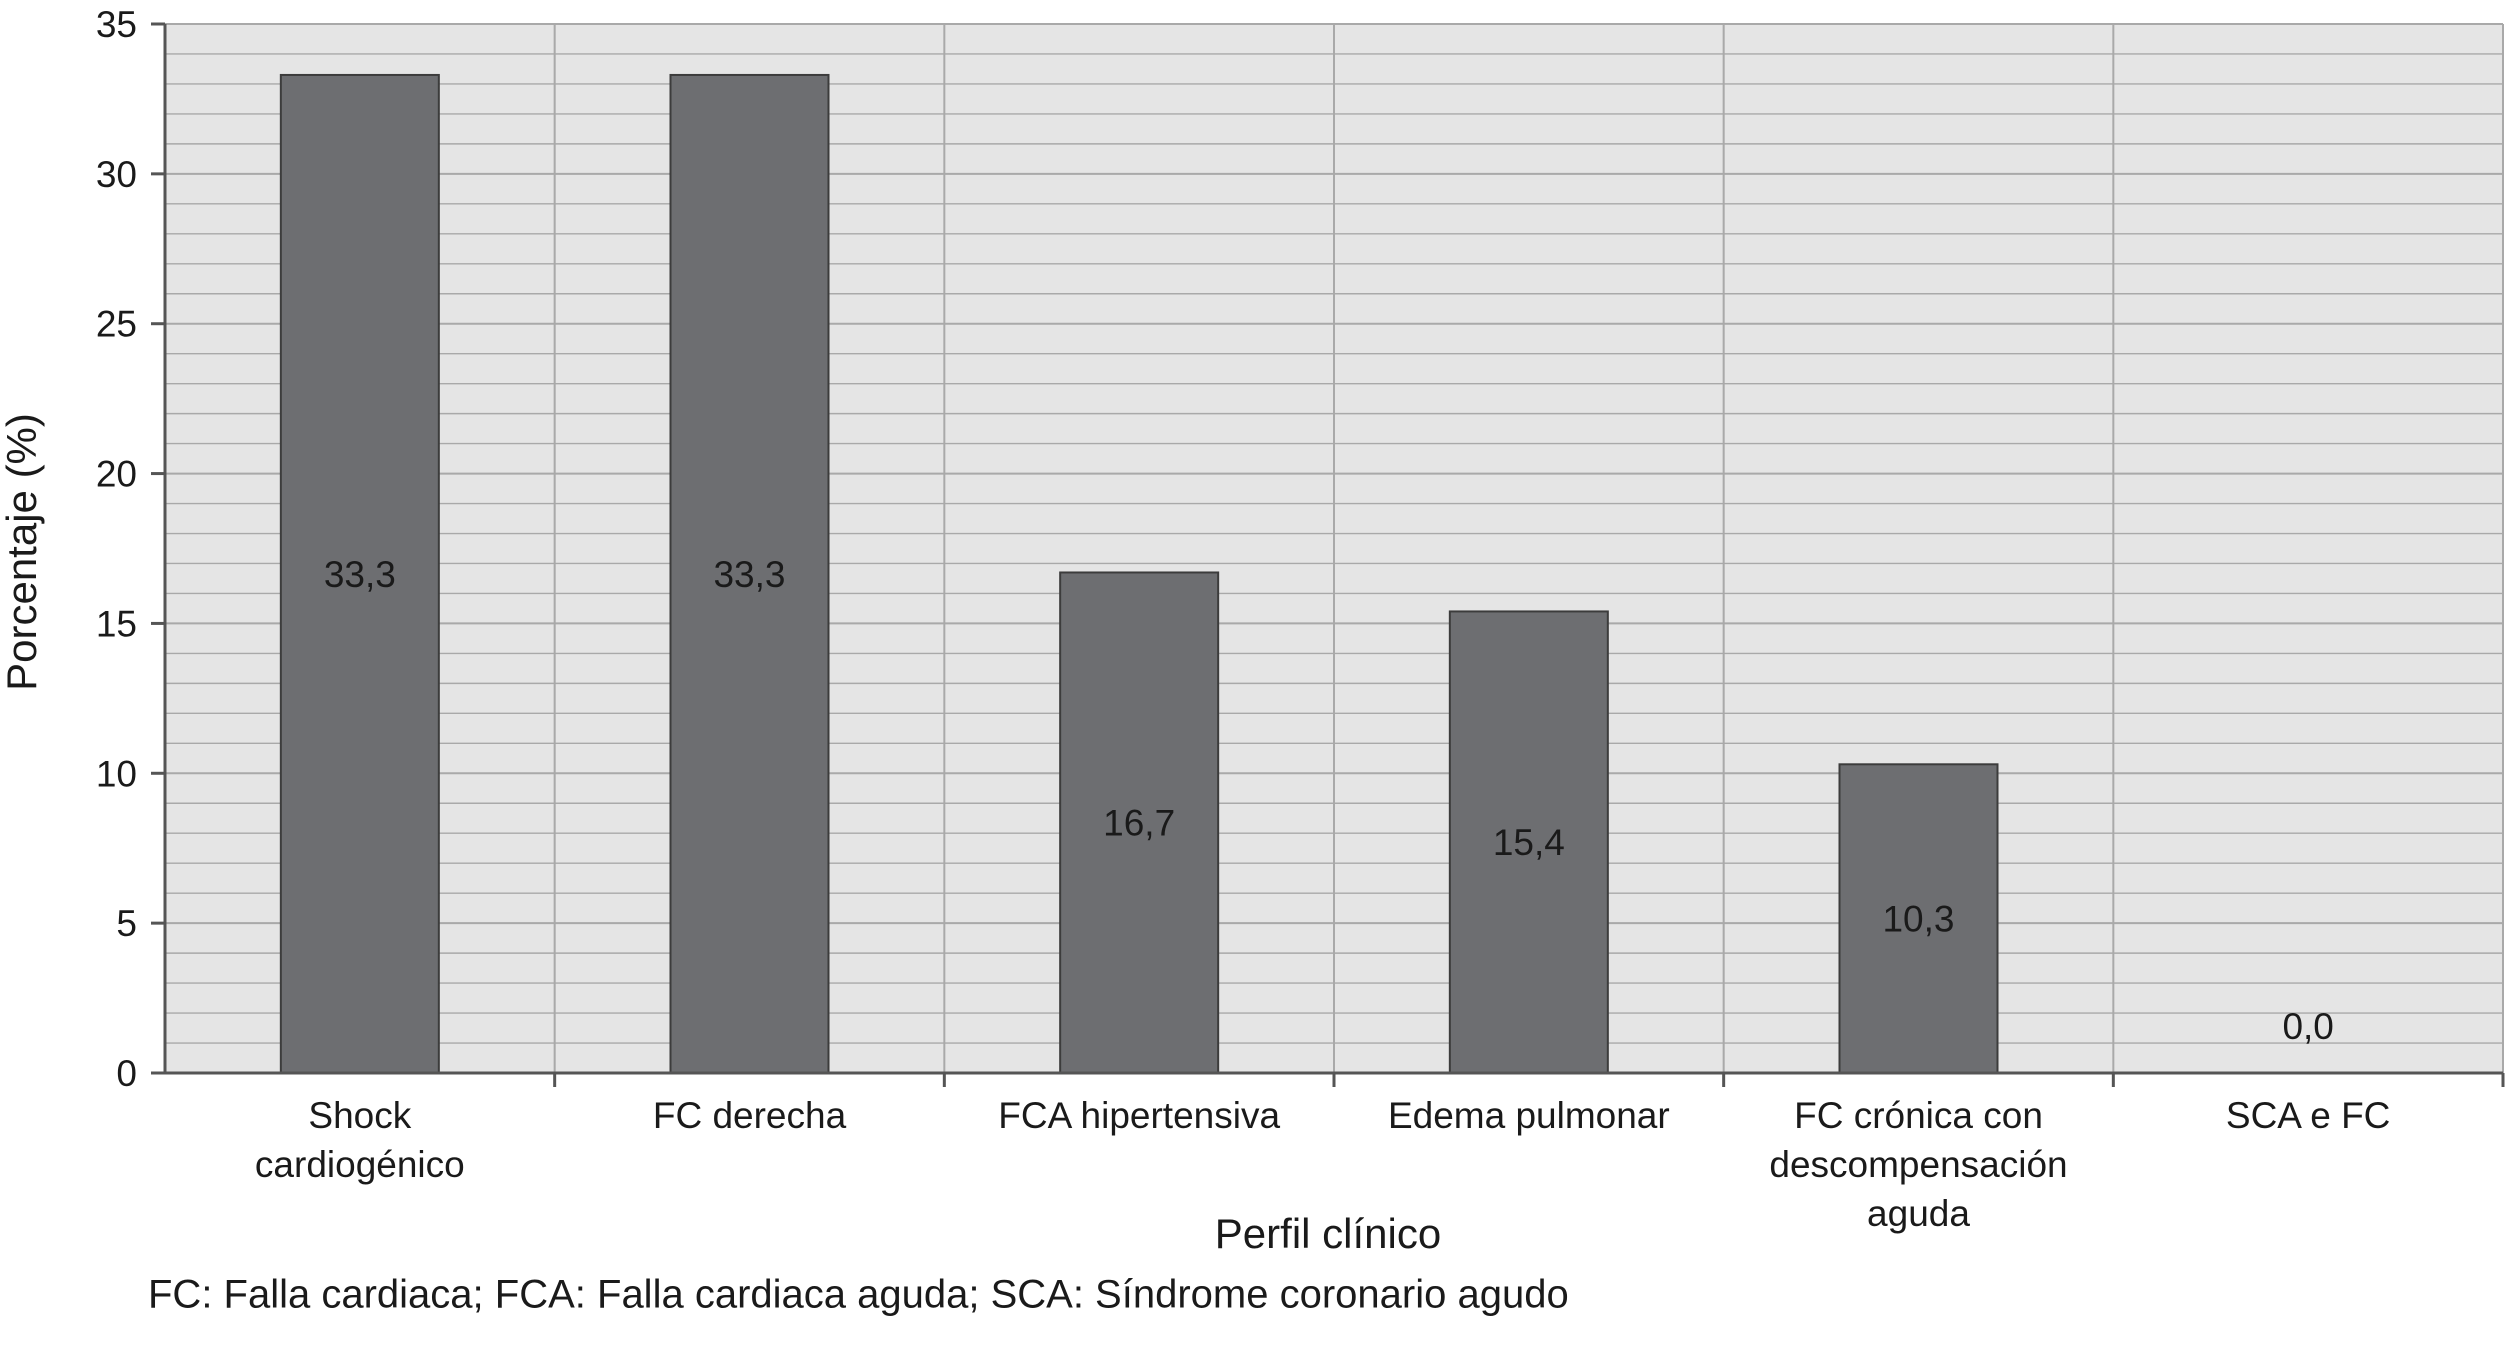  What do you see at coordinates (1529, 1115) in the screenshot?
I see `x-tick-label: Edema pulmonar` at bounding box center [1529, 1115].